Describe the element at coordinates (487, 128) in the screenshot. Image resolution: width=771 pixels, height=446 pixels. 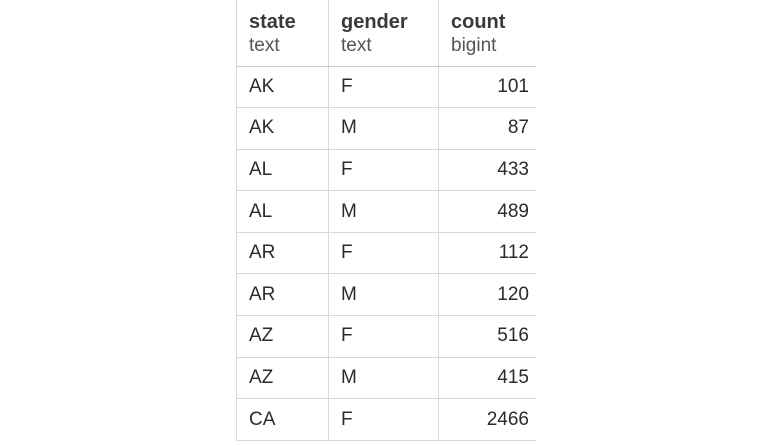
I see `cell-count: 87` at that location.